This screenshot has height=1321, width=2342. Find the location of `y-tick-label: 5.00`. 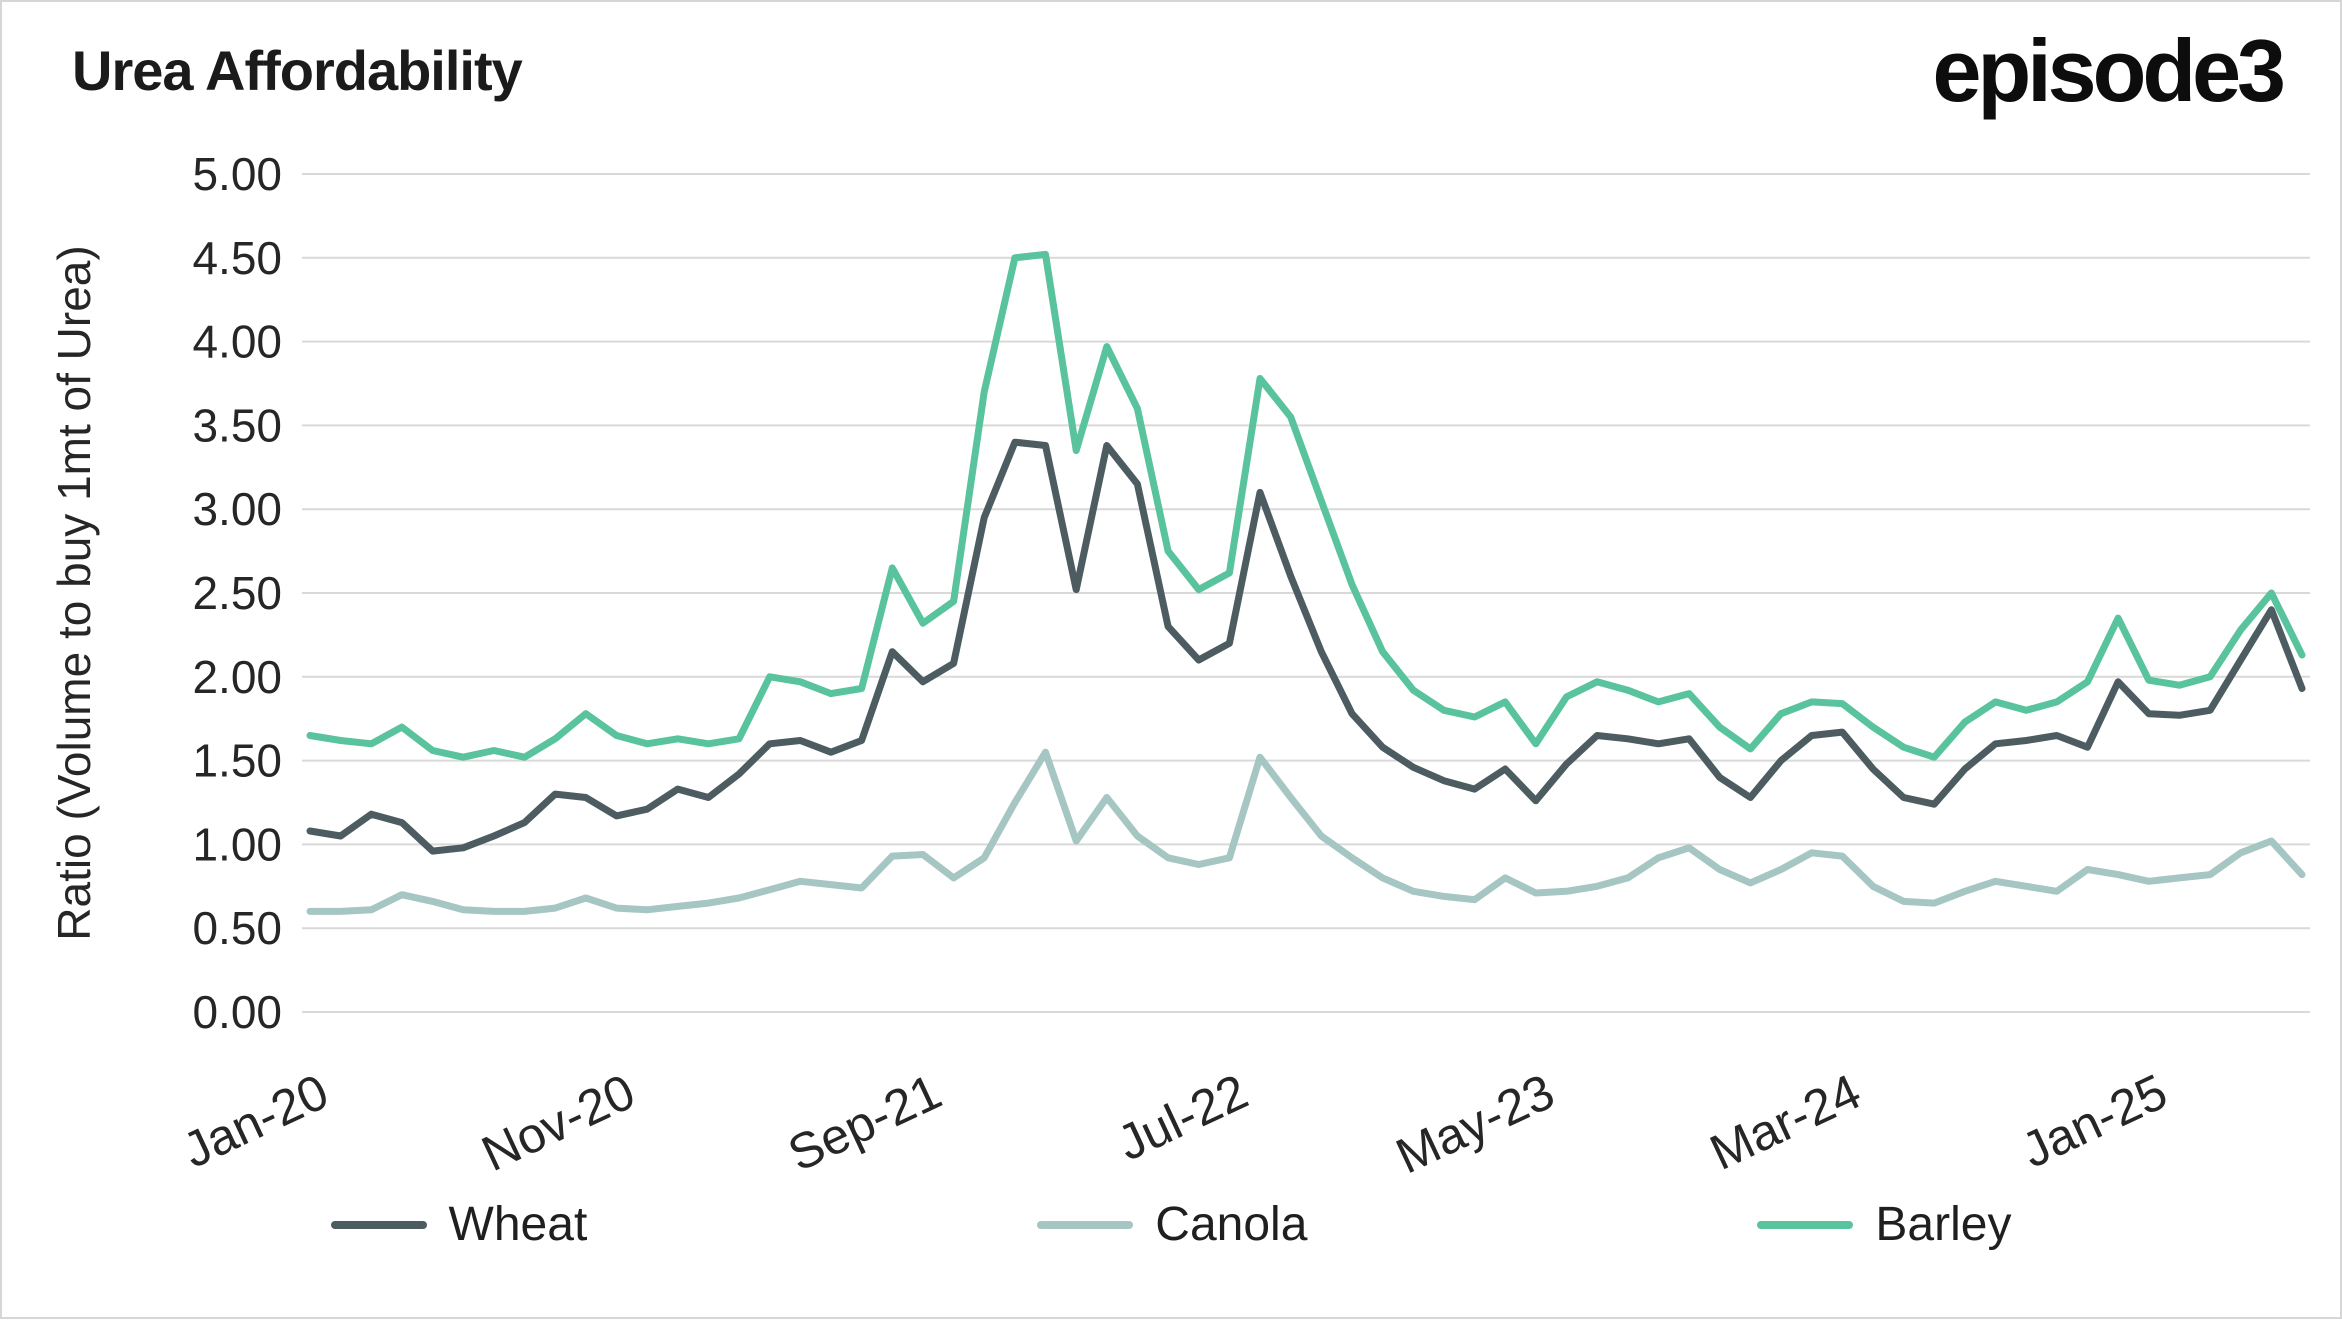

y-tick-label: 5.00 is located at coordinates (237, 174).